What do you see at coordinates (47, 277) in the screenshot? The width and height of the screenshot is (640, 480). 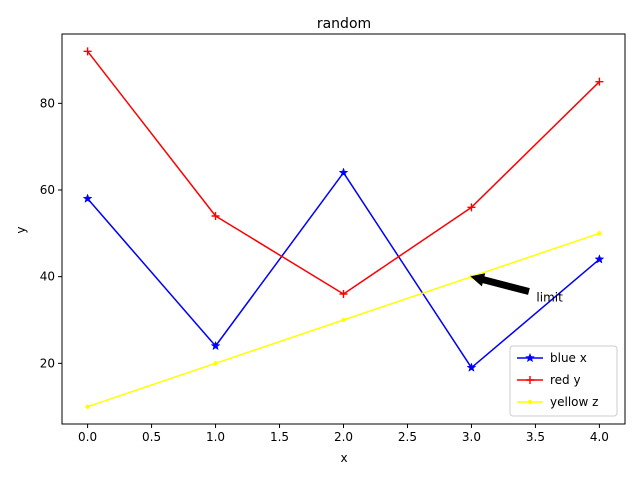 I see `y-tick-label: 40` at bounding box center [47, 277].